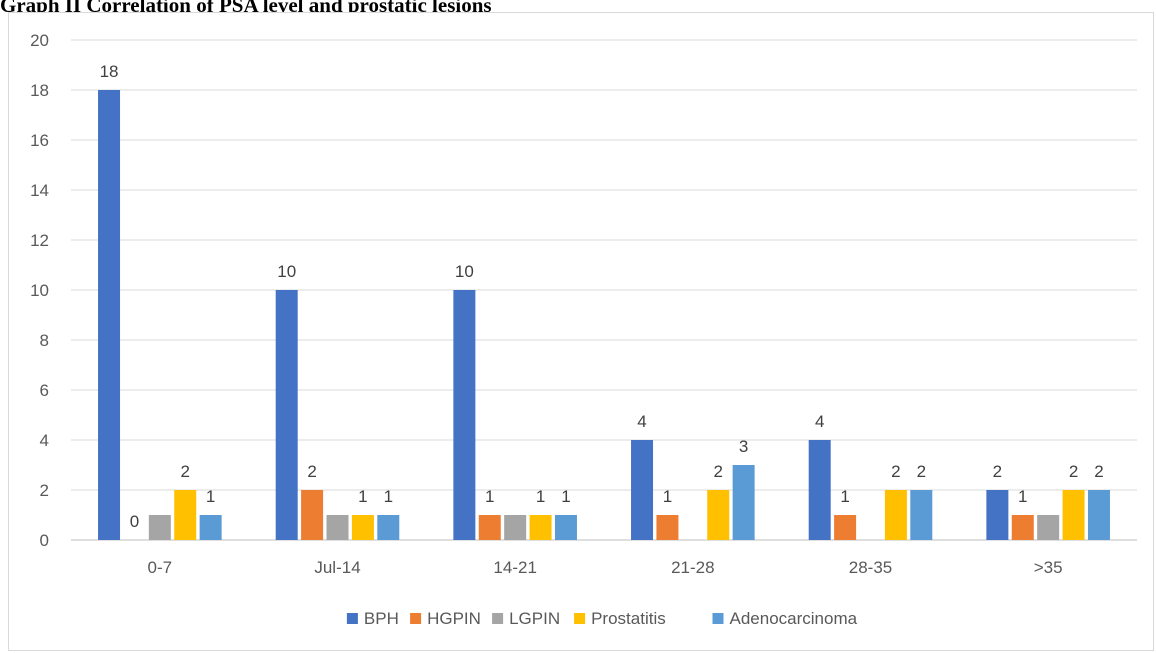 This screenshot has width=1156, height=653. Describe the element at coordinates (44, 440) in the screenshot. I see `y-tick-label: 4` at that location.